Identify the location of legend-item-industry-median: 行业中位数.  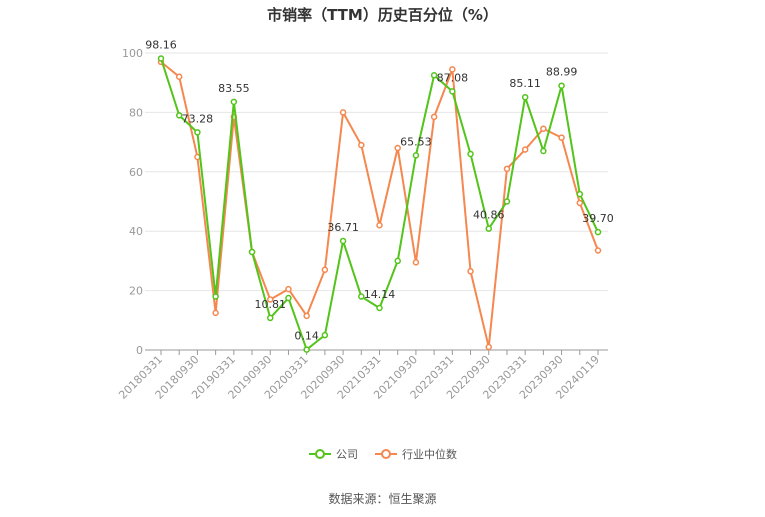
(415, 454).